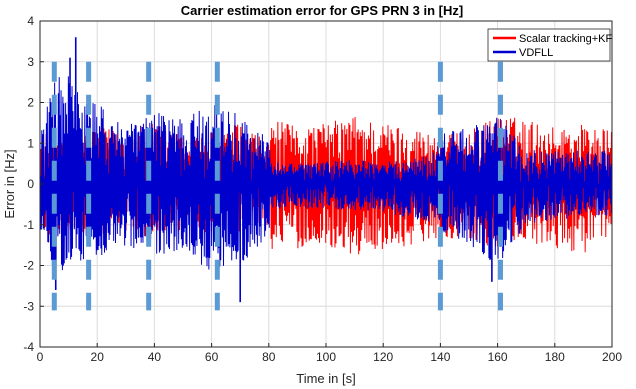  I want to click on x-tick-label: 60, so click(212, 357).